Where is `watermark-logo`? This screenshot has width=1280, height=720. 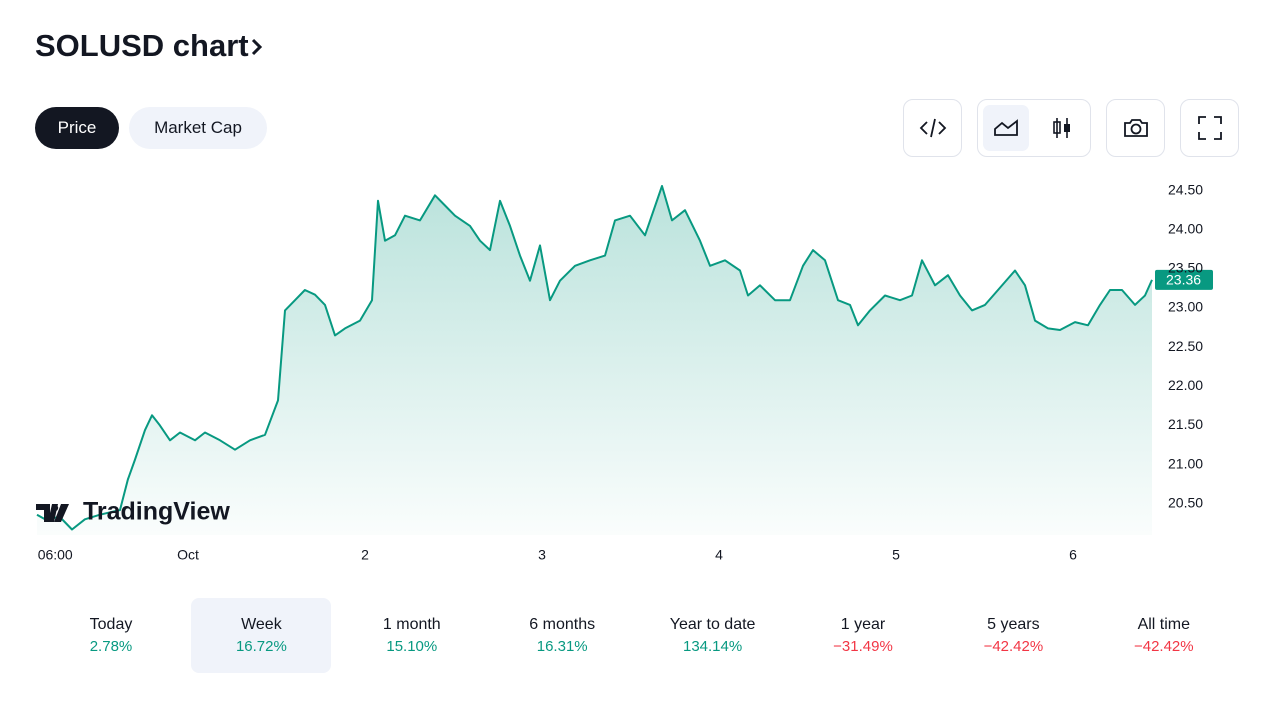
watermark-logo is located at coordinates (52, 513).